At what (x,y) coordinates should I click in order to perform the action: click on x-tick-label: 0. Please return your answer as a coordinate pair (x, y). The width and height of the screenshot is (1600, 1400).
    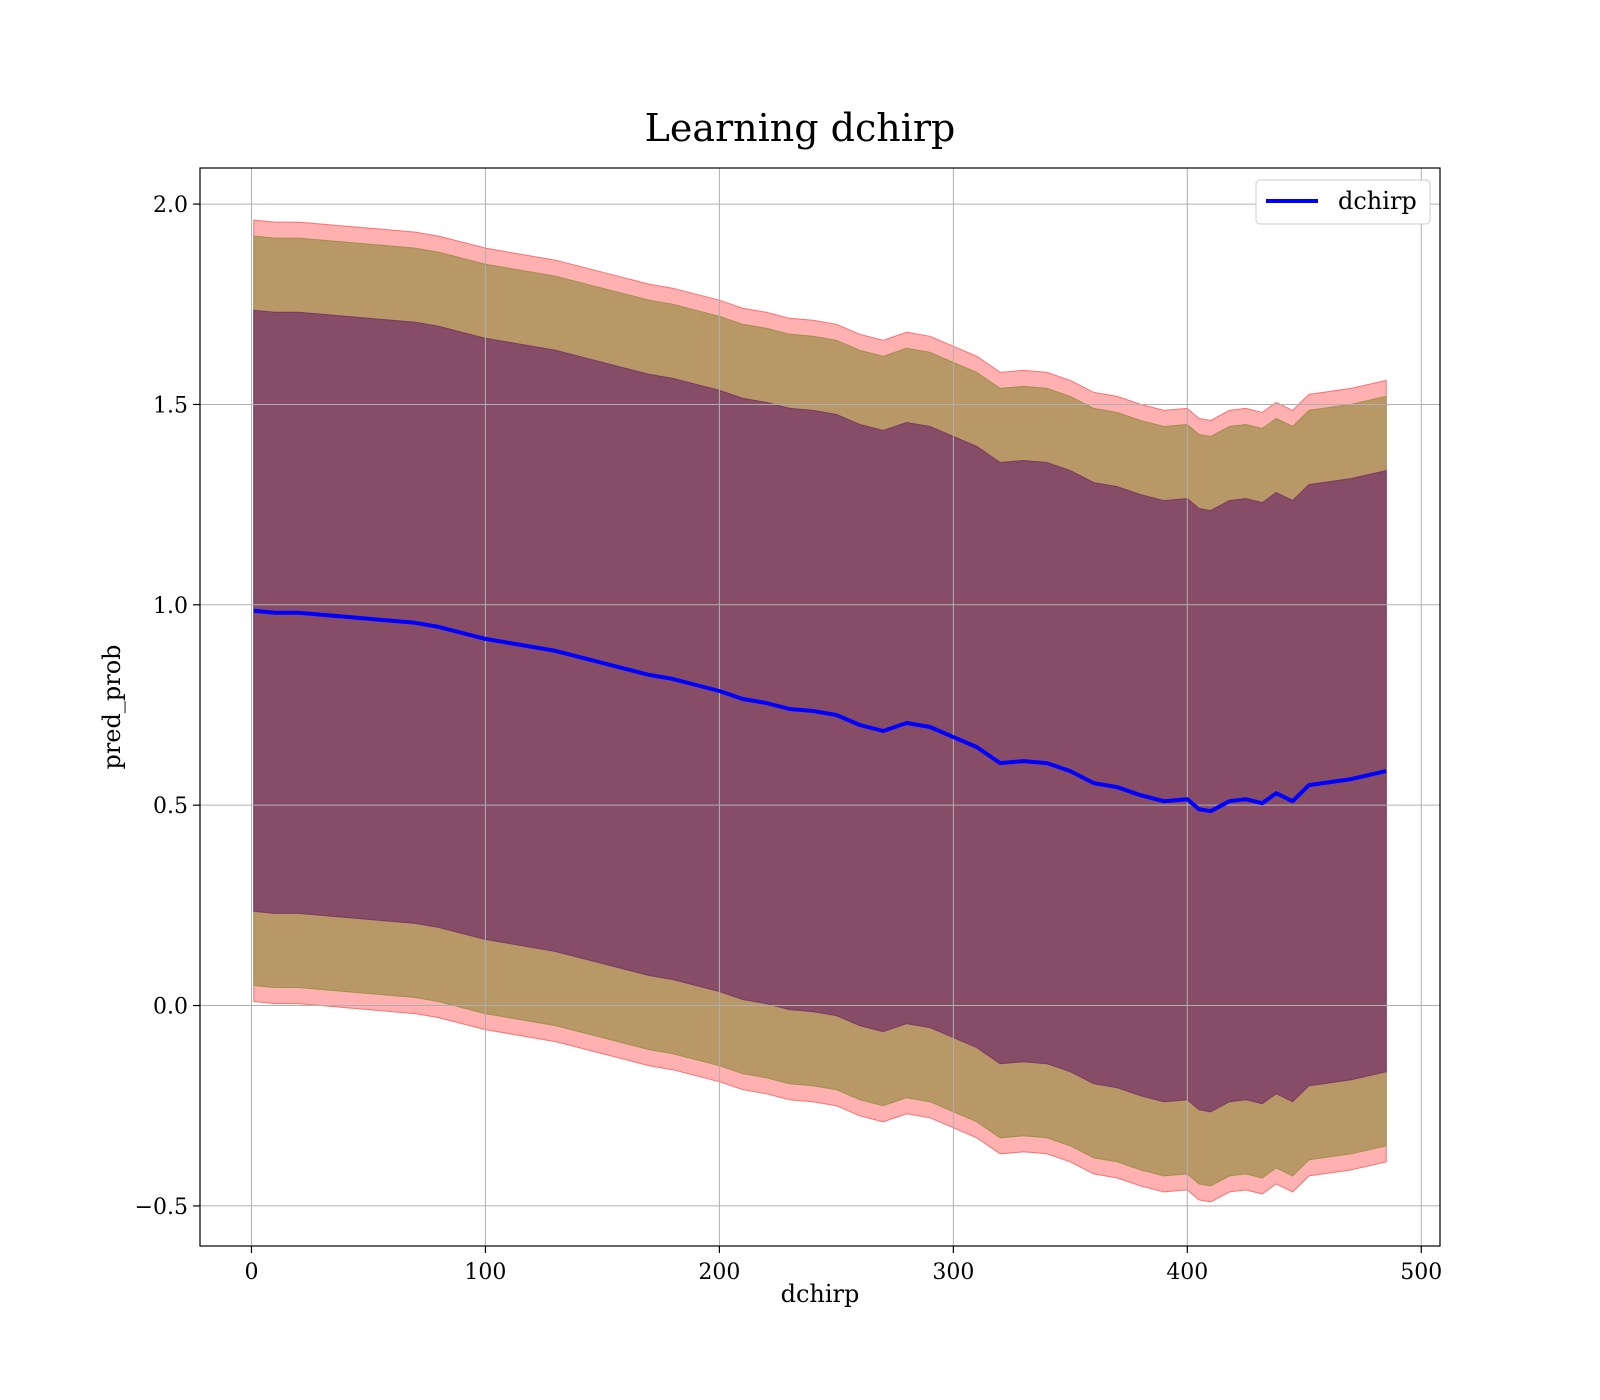
    Looking at the image, I should click on (251, 1272).